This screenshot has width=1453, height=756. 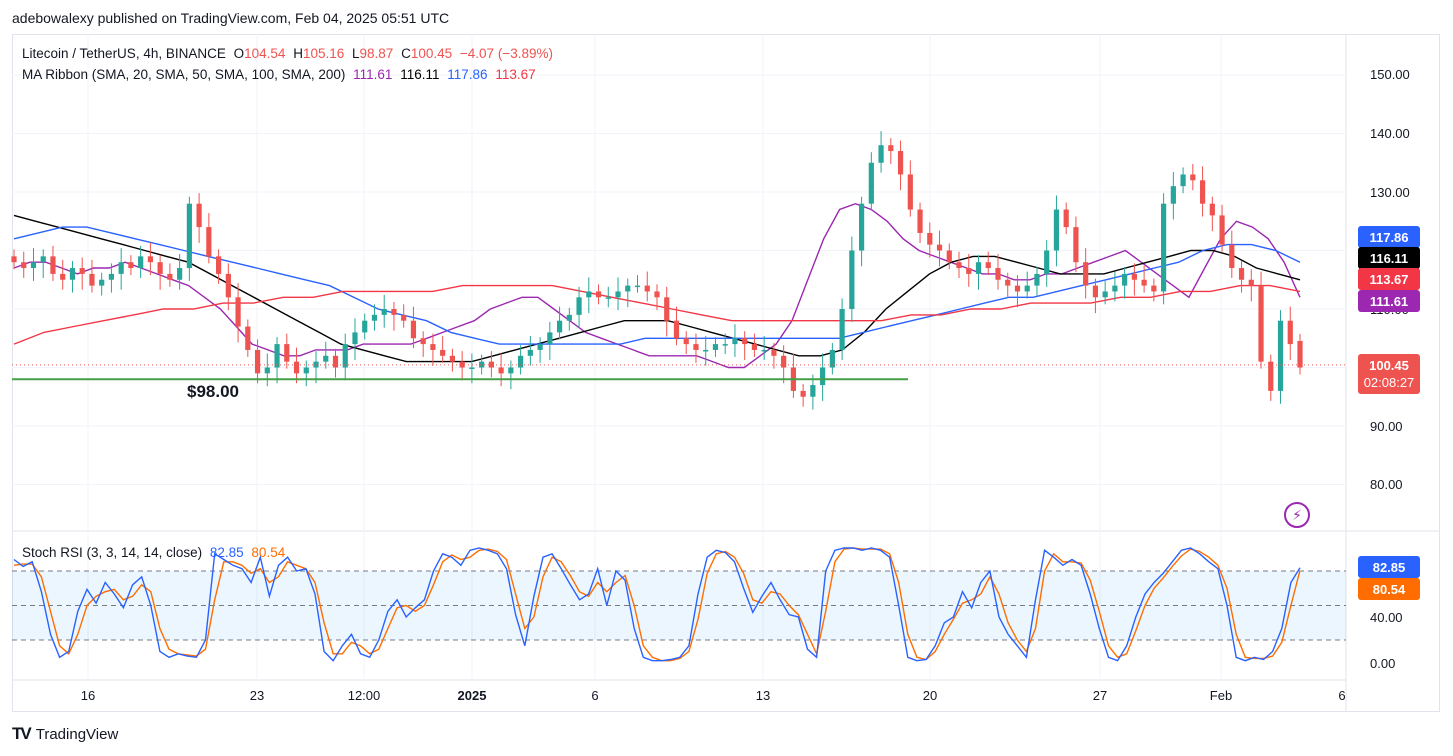 What do you see at coordinates (1341, 695) in the screenshot?
I see `time-tick: 6` at bounding box center [1341, 695].